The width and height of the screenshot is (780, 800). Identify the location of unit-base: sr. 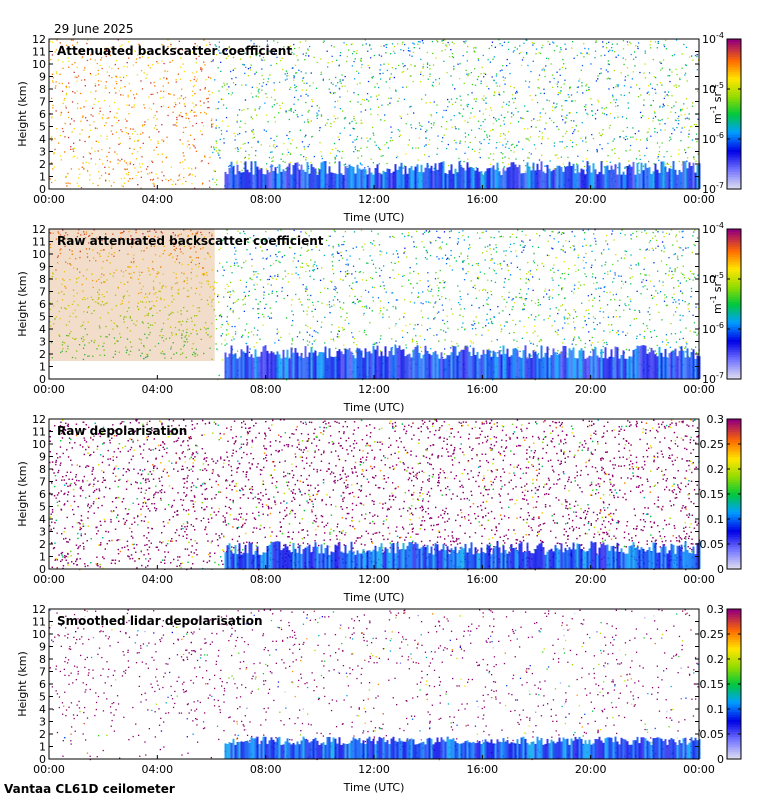
(717, 287).